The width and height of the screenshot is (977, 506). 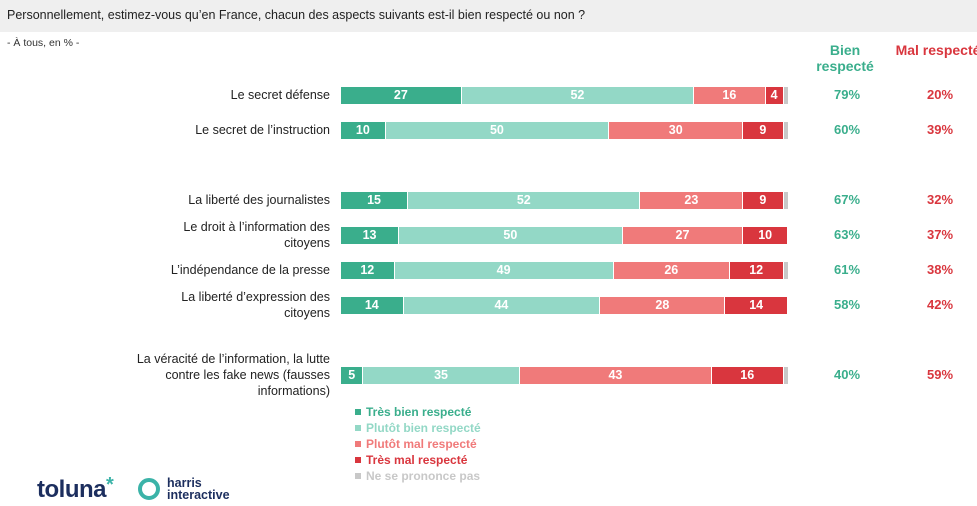 I want to click on toluna-logo-text: toluna, so click(x=72, y=489).